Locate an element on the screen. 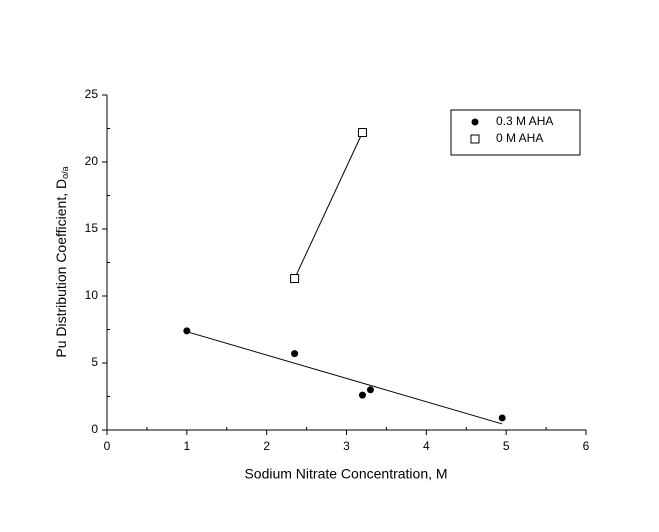  y-tick-label: 20 is located at coordinates (92, 161).